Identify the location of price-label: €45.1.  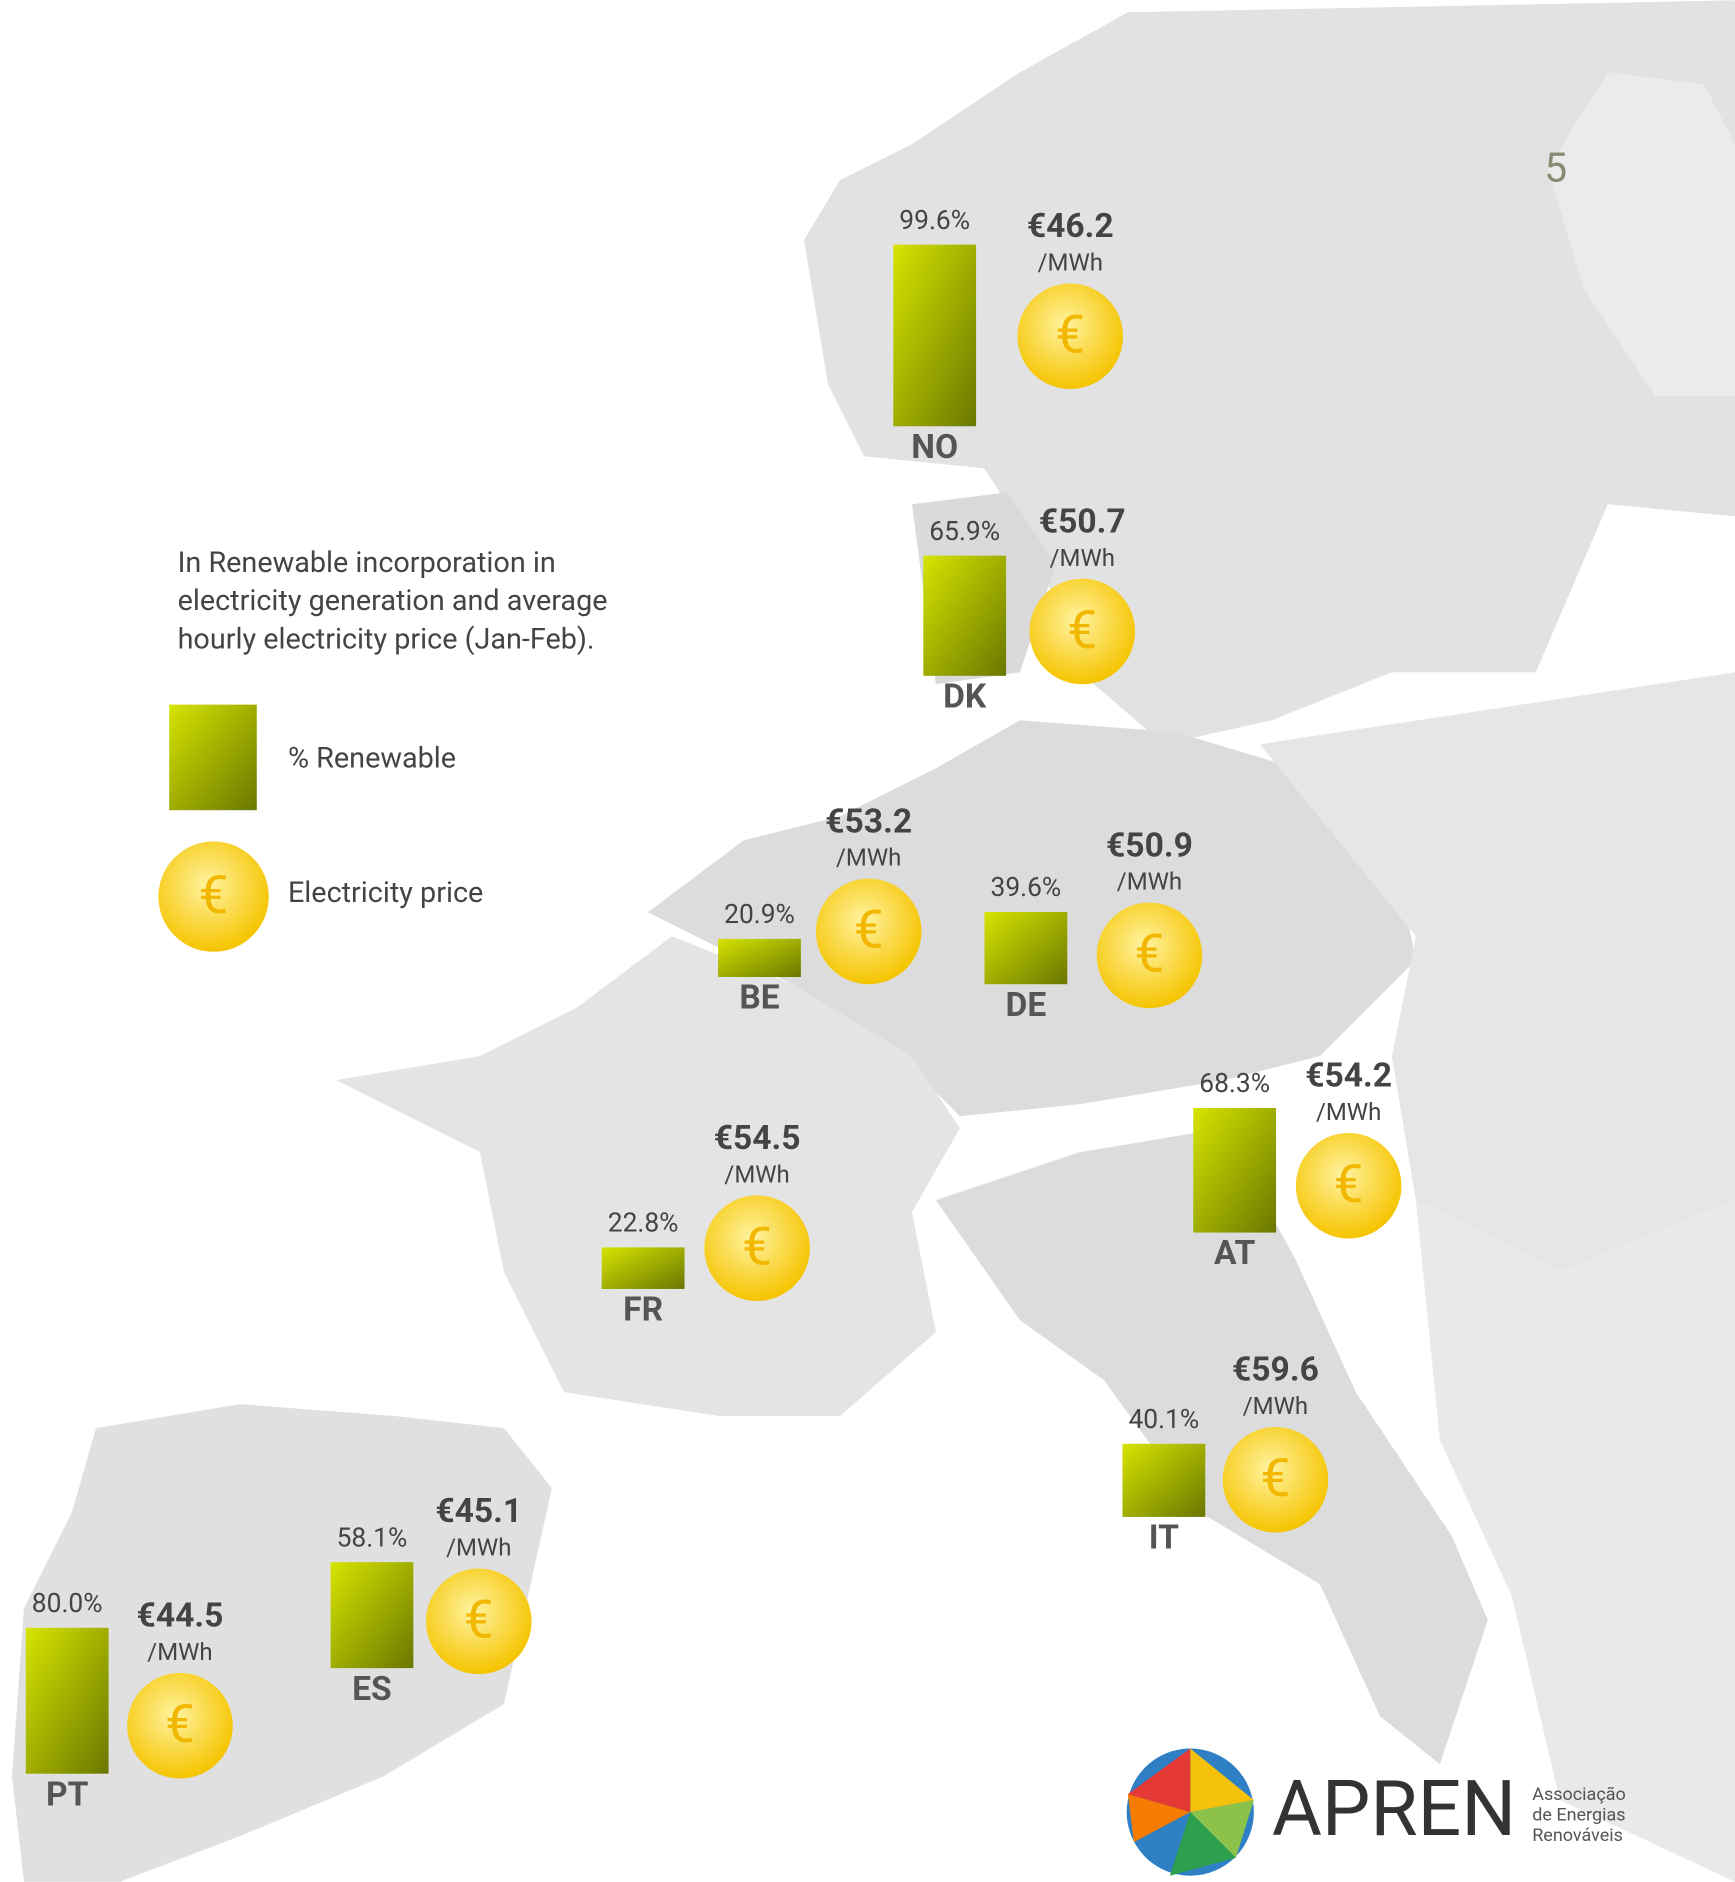
(478, 1511).